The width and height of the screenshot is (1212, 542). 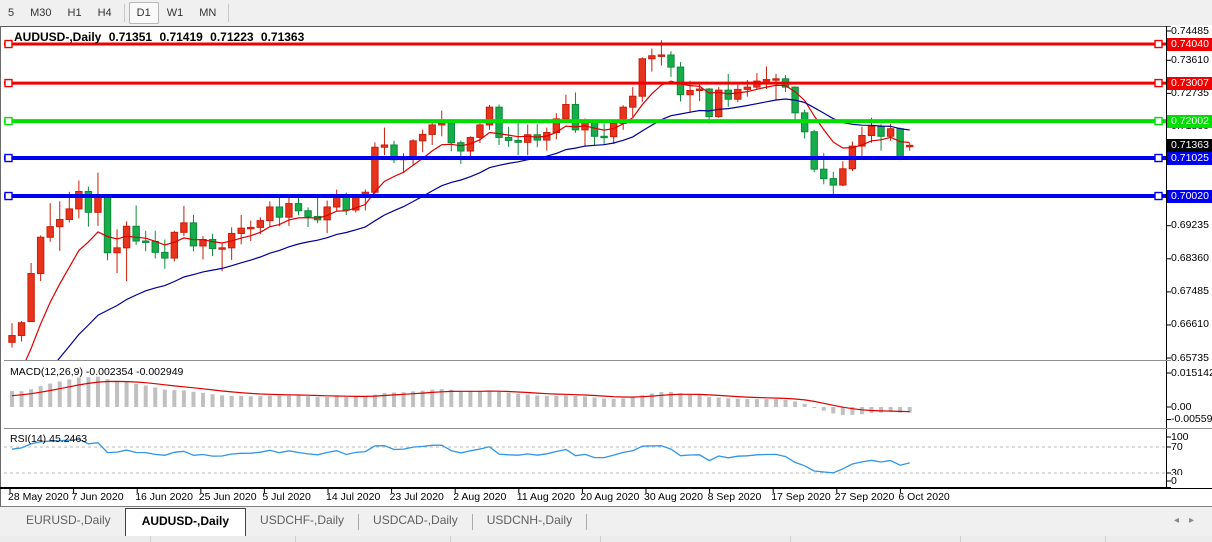 I want to click on macd-tick-0.00: 0.00, so click(x=1191, y=407).